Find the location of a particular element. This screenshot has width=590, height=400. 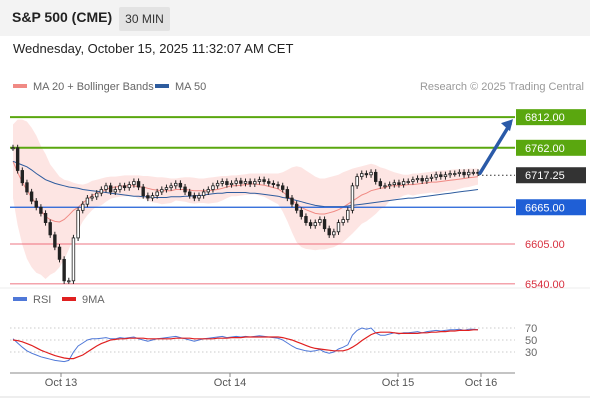

level-6812-00-label: 6812.00 is located at coordinates (545, 118).